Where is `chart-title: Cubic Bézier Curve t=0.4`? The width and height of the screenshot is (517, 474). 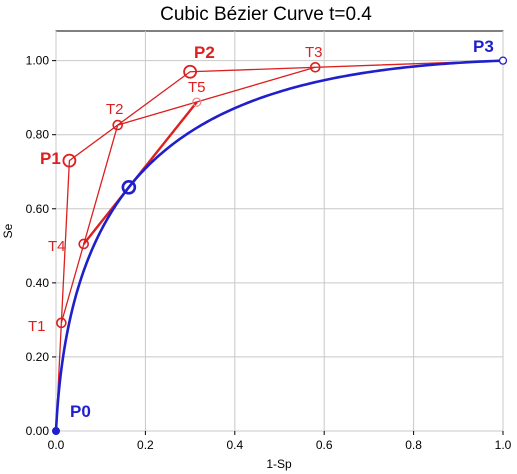 chart-title: Cubic Bézier Curve t=0.4 is located at coordinates (266, 14).